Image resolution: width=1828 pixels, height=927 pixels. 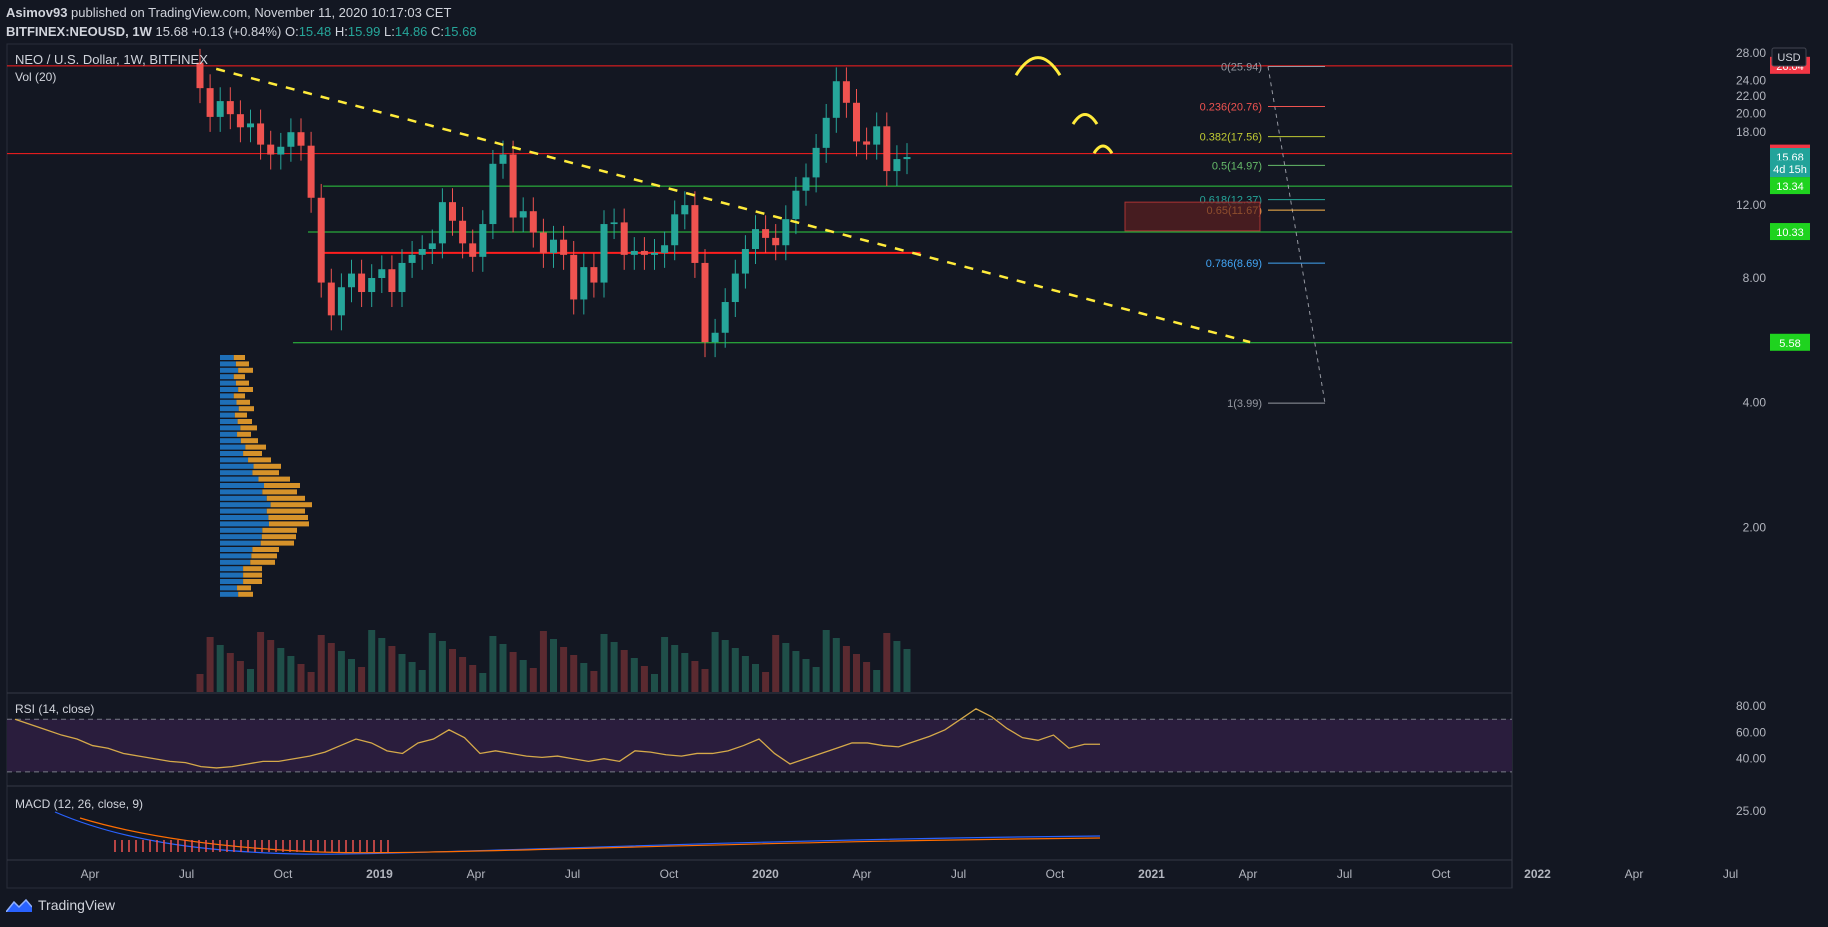 I want to click on fib-diagonal, so click(x=1296, y=235).